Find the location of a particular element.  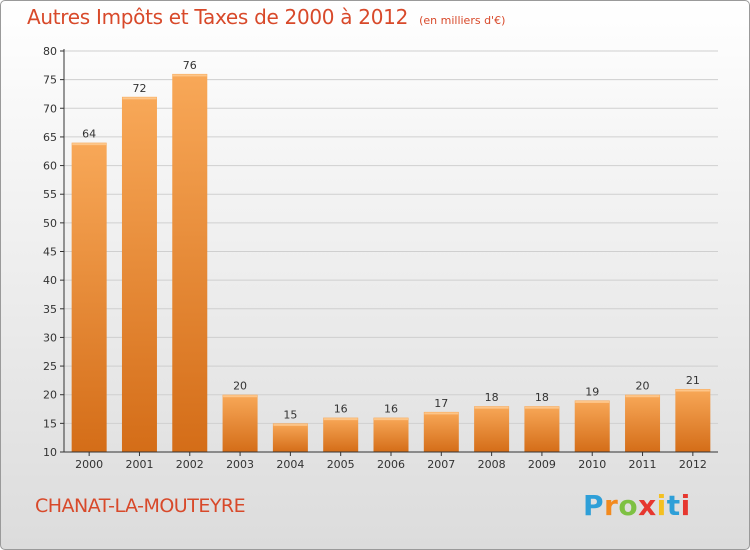

y-tick-label: 60 is located at coordinates (50, 166).